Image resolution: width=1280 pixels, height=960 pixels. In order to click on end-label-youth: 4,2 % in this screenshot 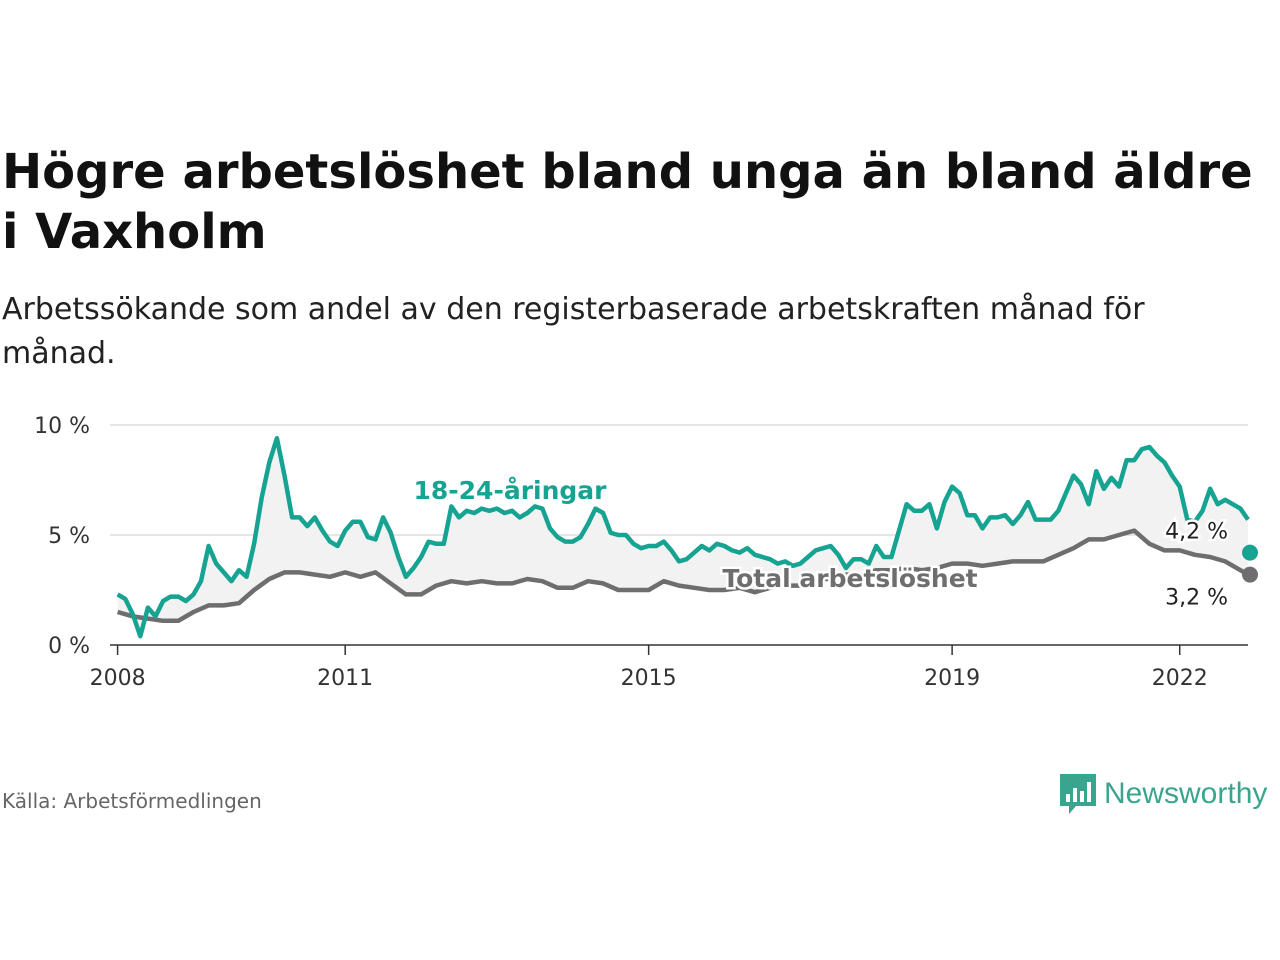, I will do `click(1196, 532)`.